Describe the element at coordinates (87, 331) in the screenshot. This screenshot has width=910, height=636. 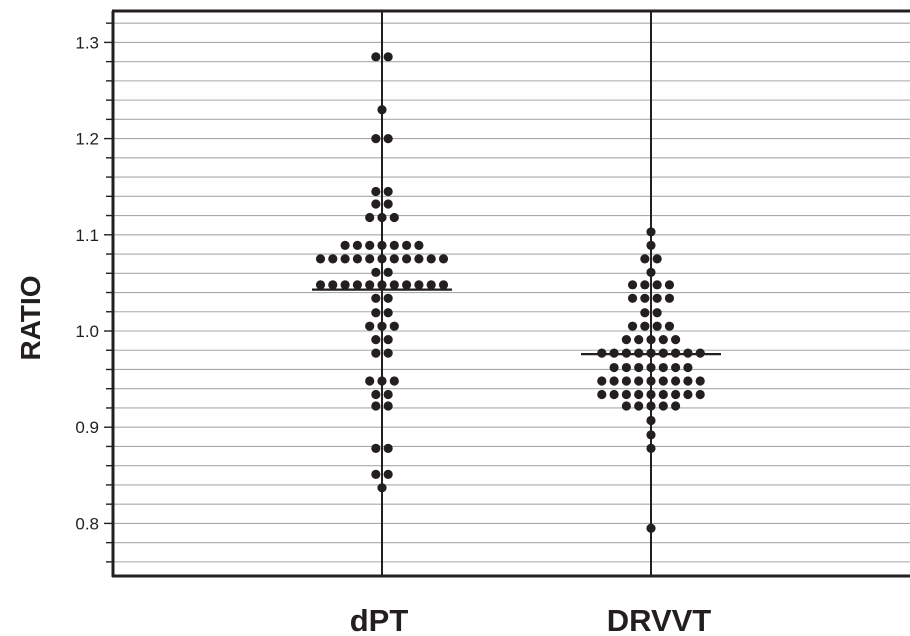
I see `y-tick-label: 1.0` at that location.